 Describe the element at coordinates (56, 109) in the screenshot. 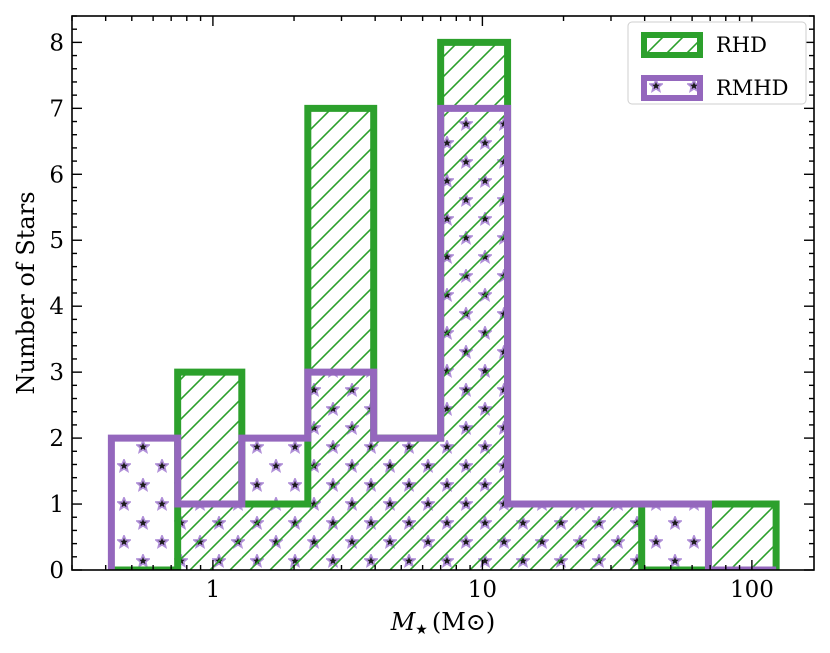

I see `y-tick-label: 7` at that location.